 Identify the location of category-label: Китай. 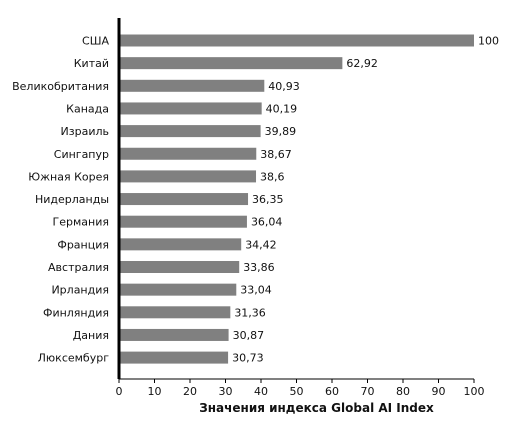
(91, 63).